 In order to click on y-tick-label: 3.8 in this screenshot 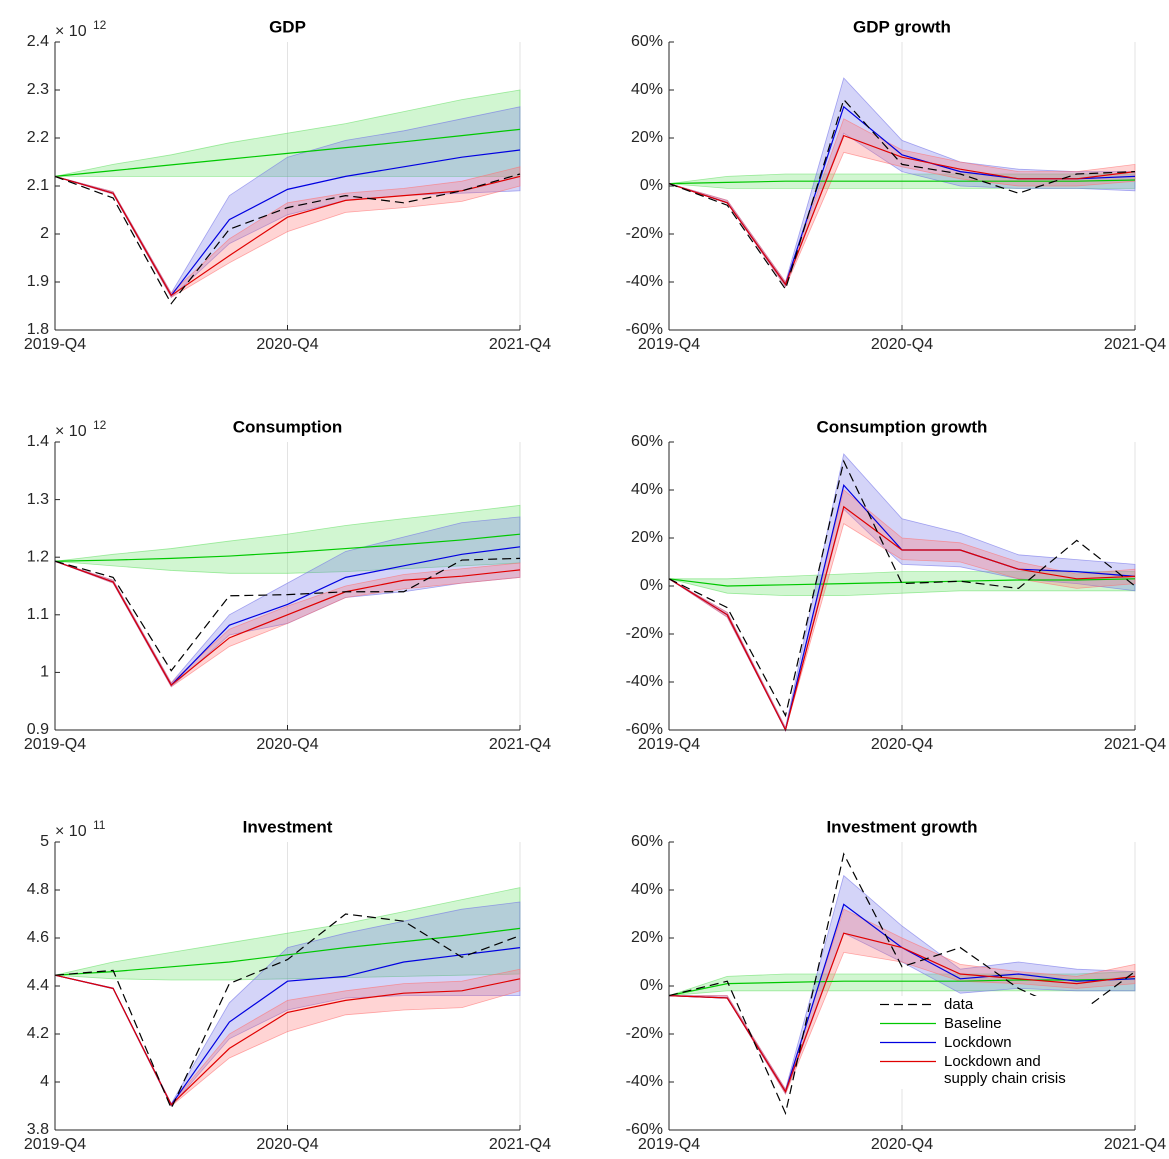, I will do `click(38, 1129)`.